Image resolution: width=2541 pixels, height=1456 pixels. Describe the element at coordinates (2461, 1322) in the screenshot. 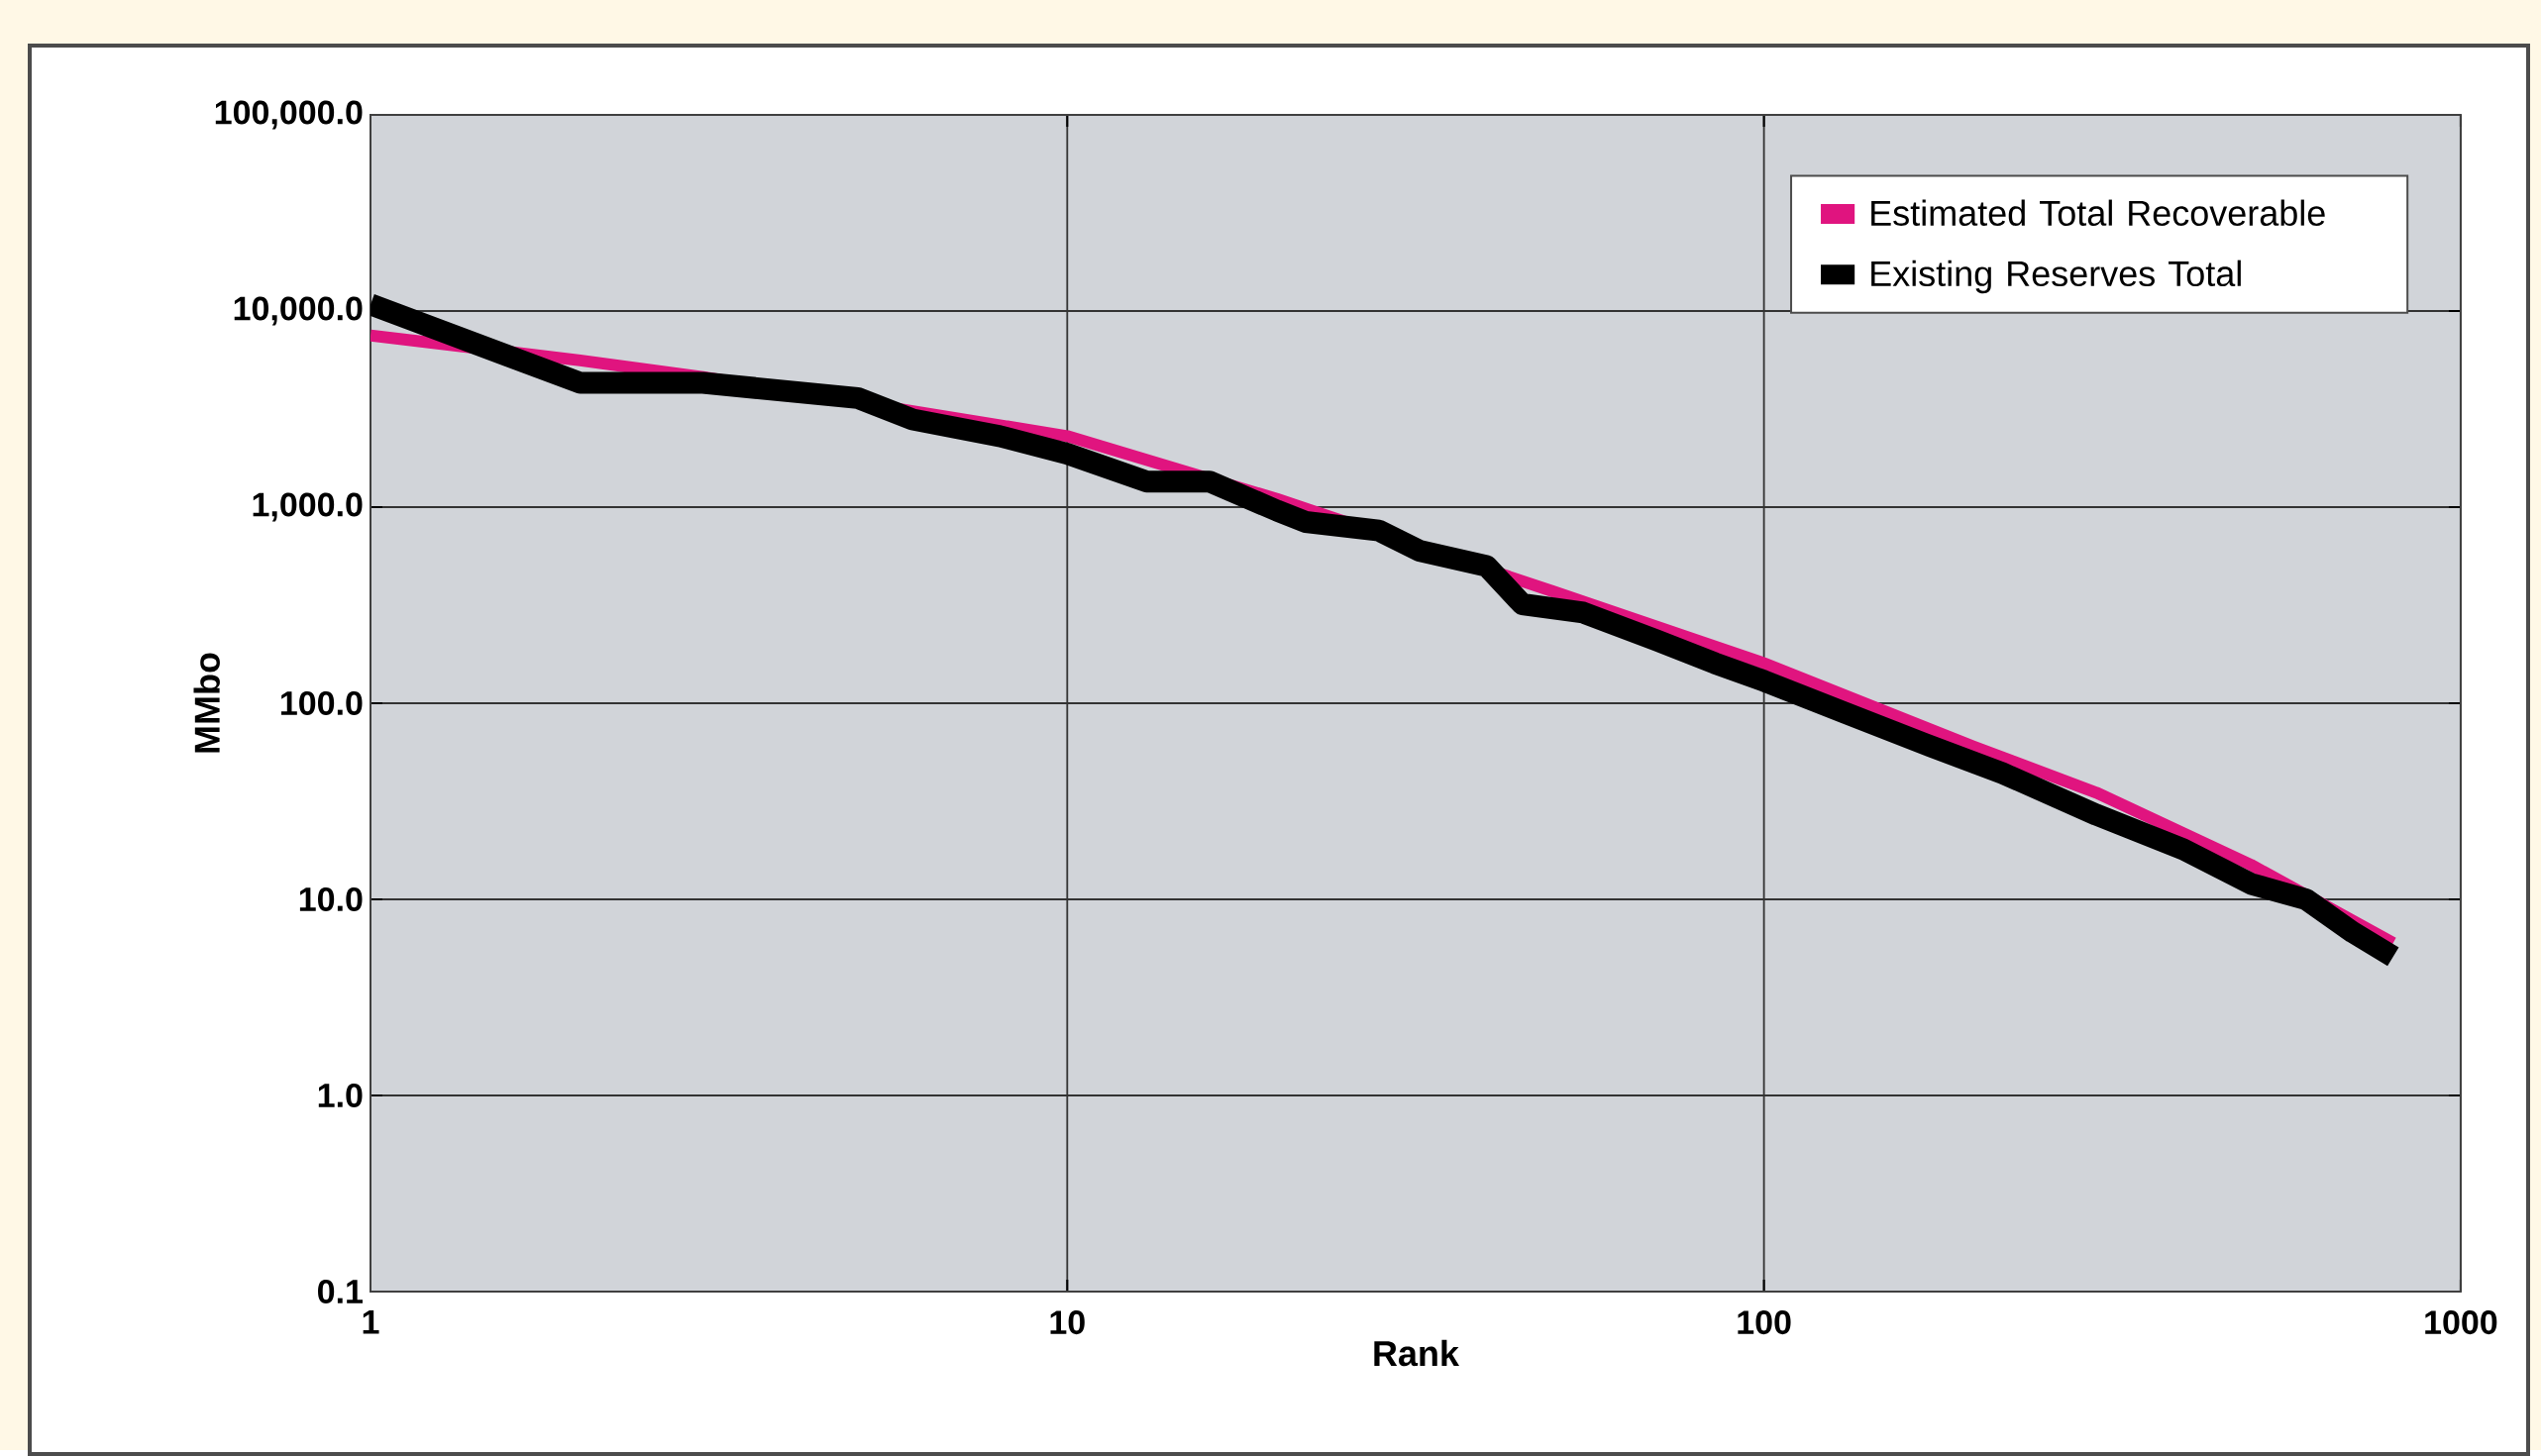

I see `x-tick-label: 1000` at that location.